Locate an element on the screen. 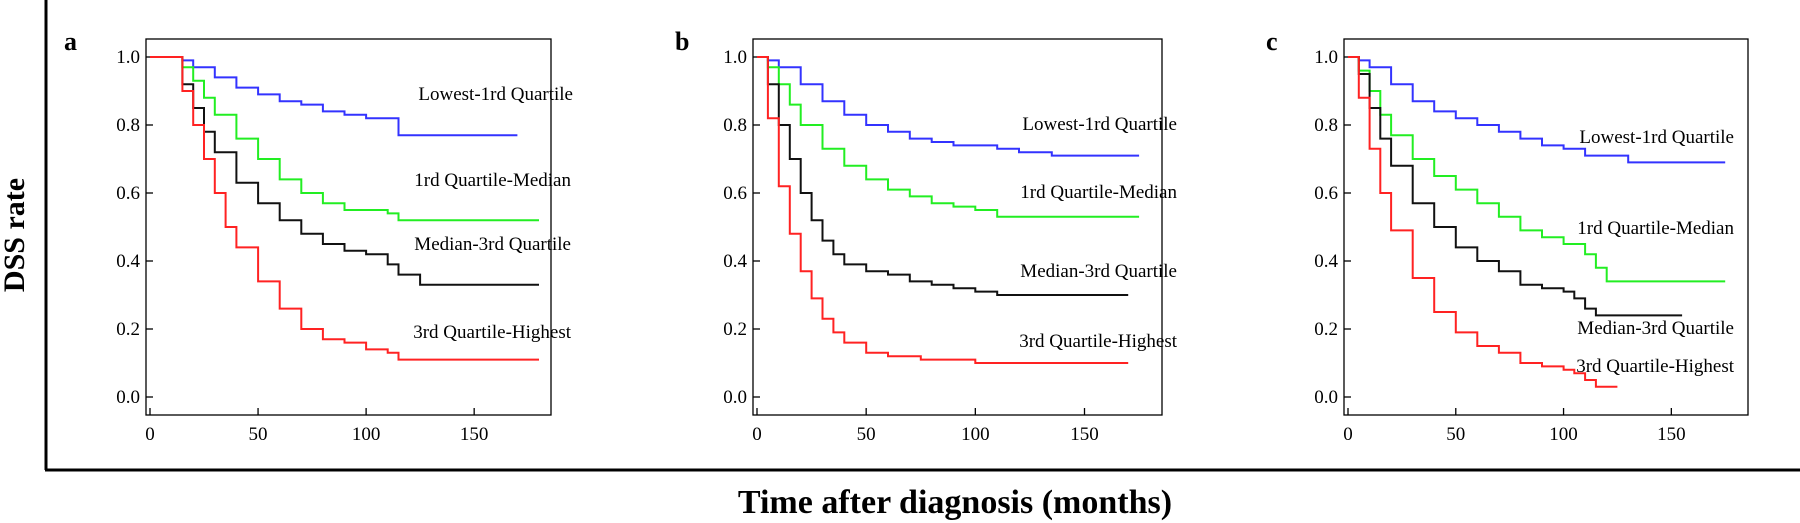  panel-letter: b is located at coordinates (682, 41).